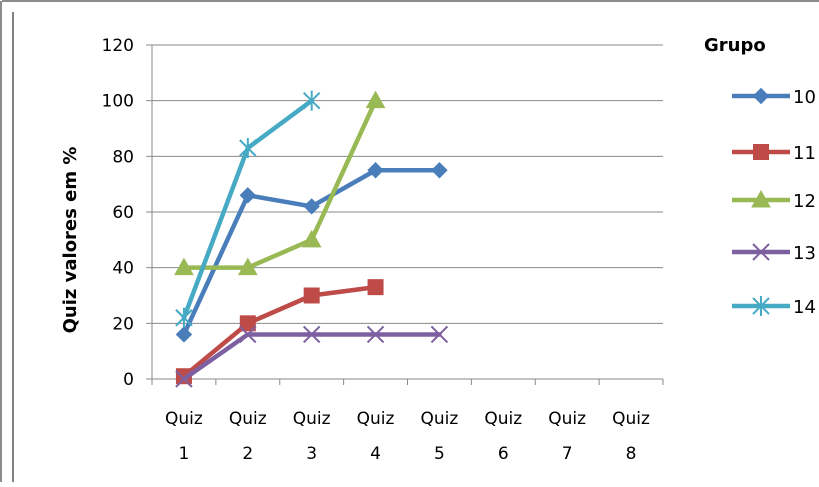 Image resolution: width=819 pixels, height=487 pixels. I want to click on y-axis-title: Quiz valores em %, so click(70, 240).